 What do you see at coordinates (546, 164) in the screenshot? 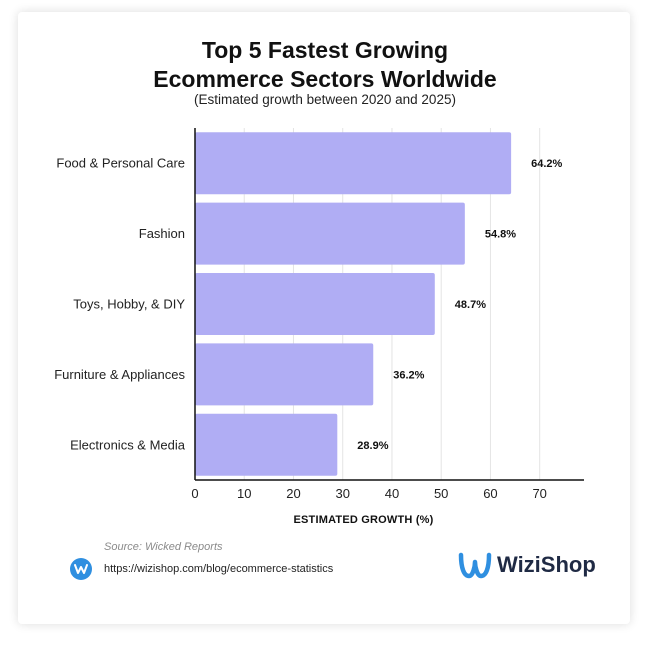
I see `data-label: 64.2%` at bounding box center [546, 164].